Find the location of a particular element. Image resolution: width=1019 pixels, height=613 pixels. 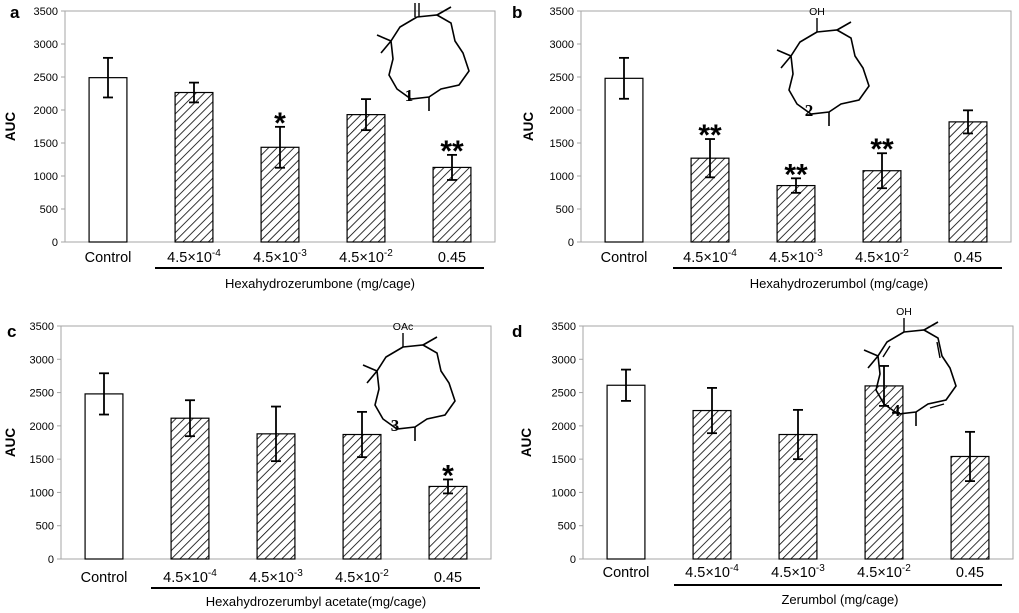

compound-number: 1 is located at coordinates (409, 95).